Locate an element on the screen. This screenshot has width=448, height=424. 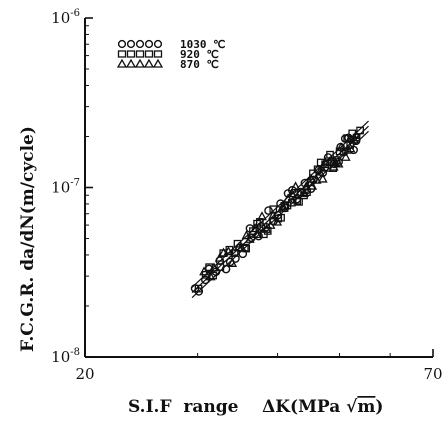
y-tick-label: 10⁻⁸ is located at coordinates (65, 356).